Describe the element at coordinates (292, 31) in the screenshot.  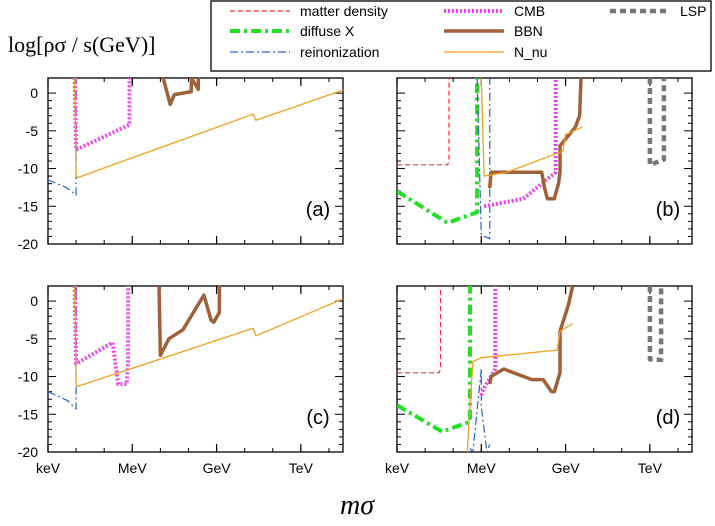
I see `legend-entry-diffuse-x: diffuse X` at that location.